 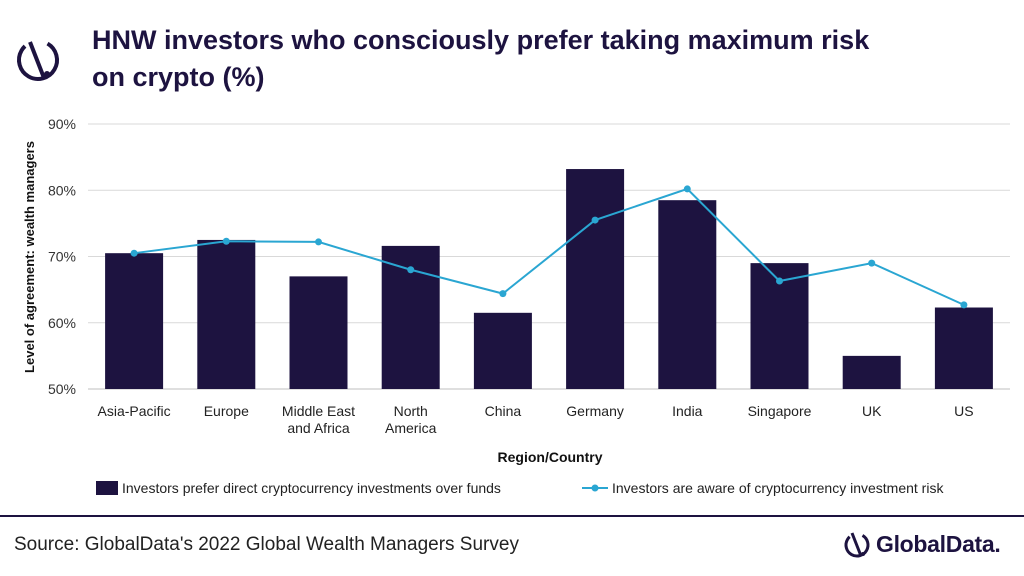 What do you see at coordinates (411, 419) in the screenshot?
I see `x-tick-label: North America` at bounding box center [411, 419].